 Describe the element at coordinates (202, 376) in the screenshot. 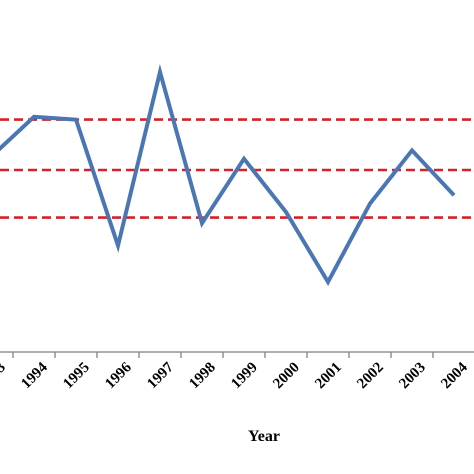

I see `x-tick-label: 1998` at that location.